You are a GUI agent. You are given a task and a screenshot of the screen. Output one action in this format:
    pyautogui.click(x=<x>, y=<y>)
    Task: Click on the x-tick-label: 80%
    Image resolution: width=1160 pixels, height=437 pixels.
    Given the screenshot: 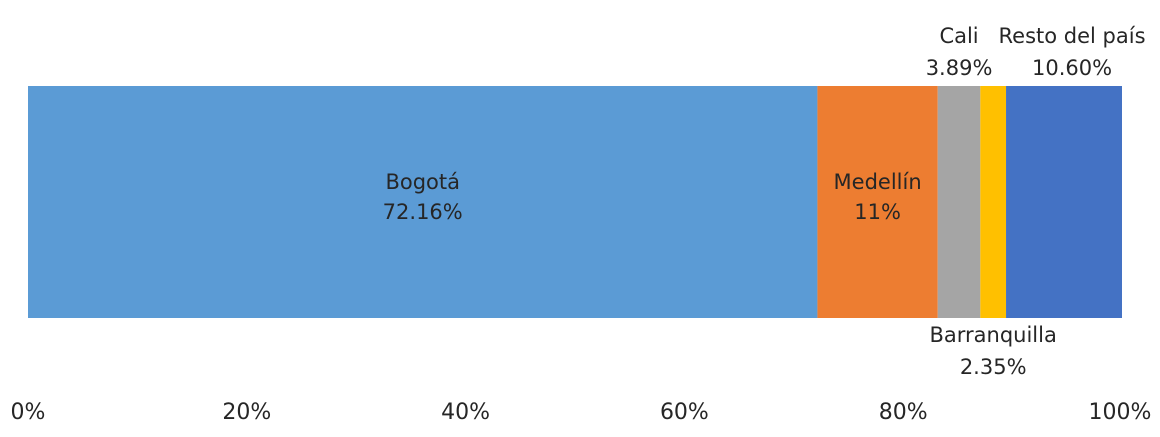 What is the action you would take?
    pyautogui.click(x=903, y=412)
    